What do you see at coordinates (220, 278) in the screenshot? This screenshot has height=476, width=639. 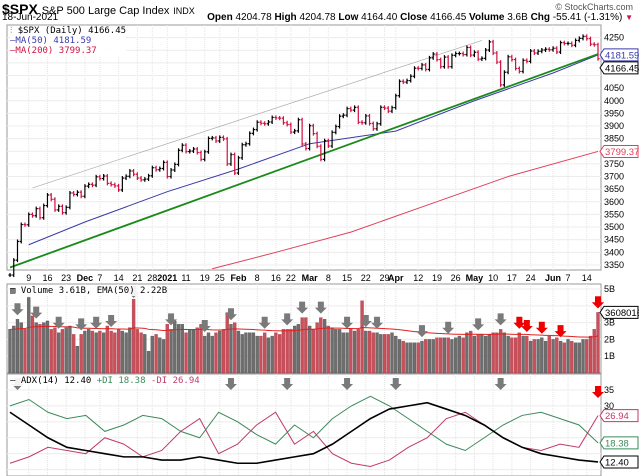 I see `x-tick-label: 25` at bounding box center [220, 278].